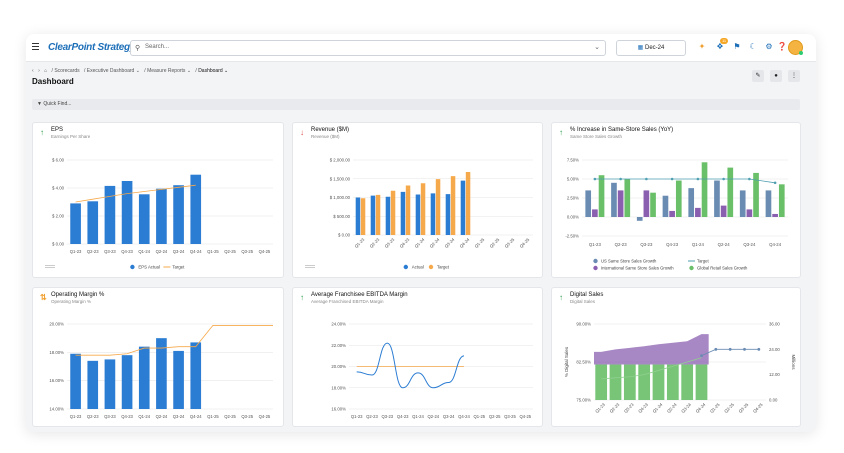  I want to click on x-tick-label: Q3-23, so click(388, 416).